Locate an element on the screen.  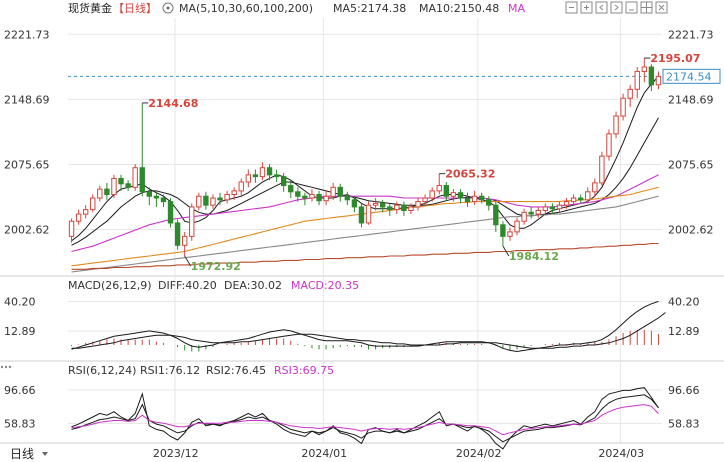
ma-line-ma60 is located at coordinates (365, 226).